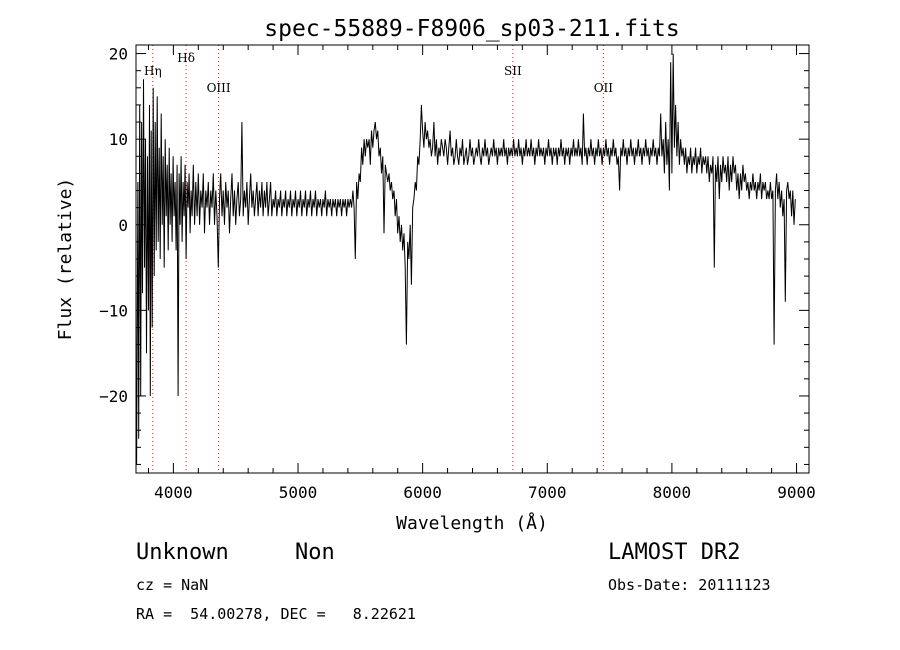  Describe the element at coordinates (276, 614) in the screenshot. I see `coordinates-text: RA = 54.00278, DEC = 8.22621` at that location.